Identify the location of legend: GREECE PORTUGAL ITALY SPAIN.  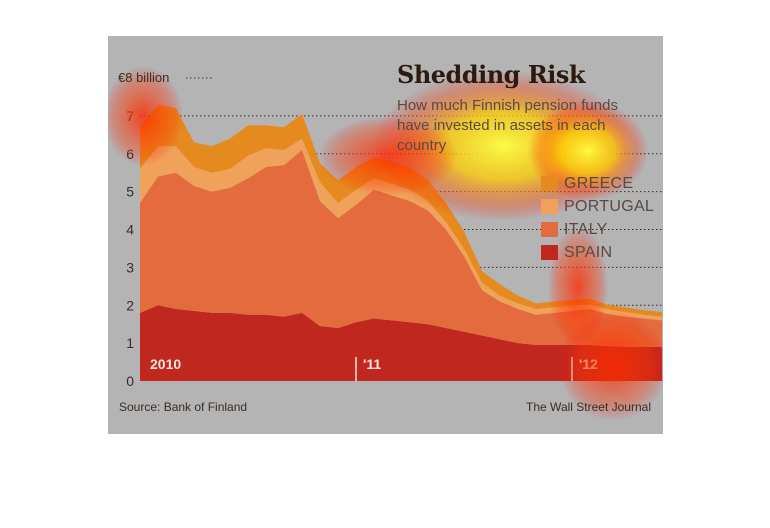
(597, 218).